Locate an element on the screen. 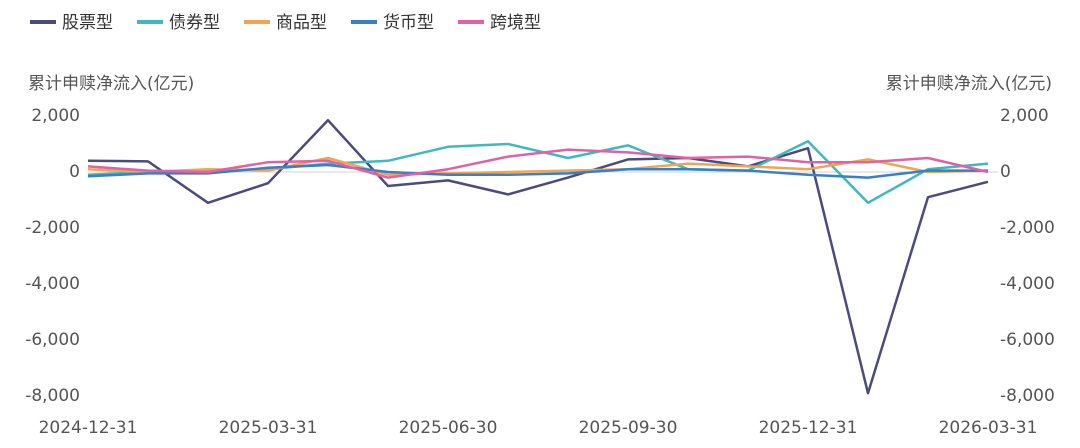 The image size is (1080, 448). x-tick-label: 2025-09-30 is located at coordinates (628, 428).